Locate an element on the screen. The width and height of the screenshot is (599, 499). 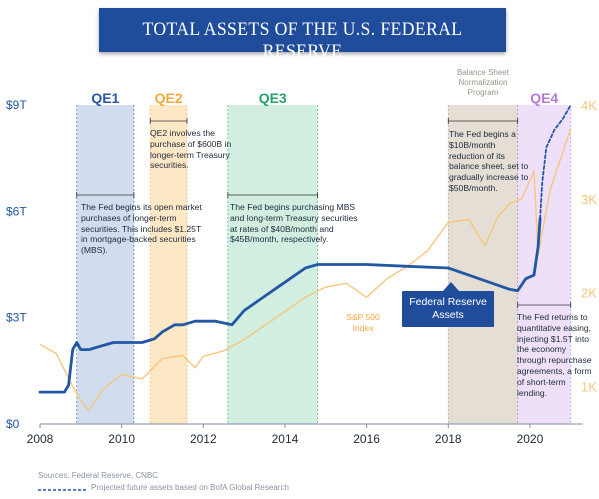
x-axis-tick: 2008 is located at coordinates (40, 439).